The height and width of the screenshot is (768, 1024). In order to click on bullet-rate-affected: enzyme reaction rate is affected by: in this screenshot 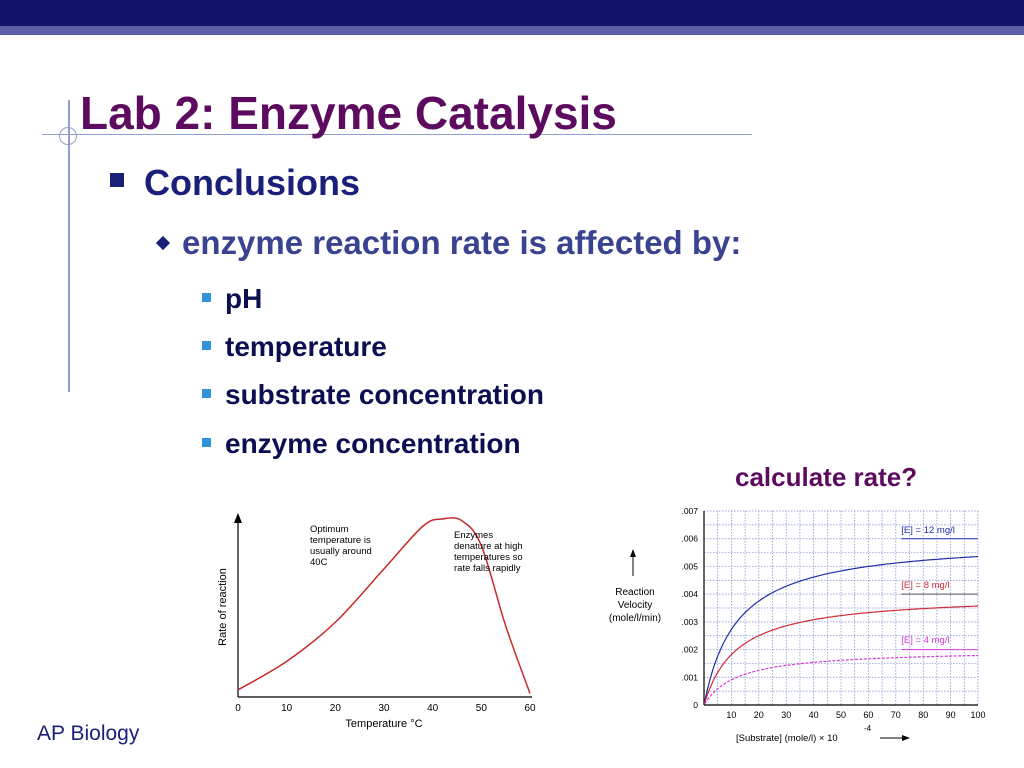, I will do `click(448, 243)`.